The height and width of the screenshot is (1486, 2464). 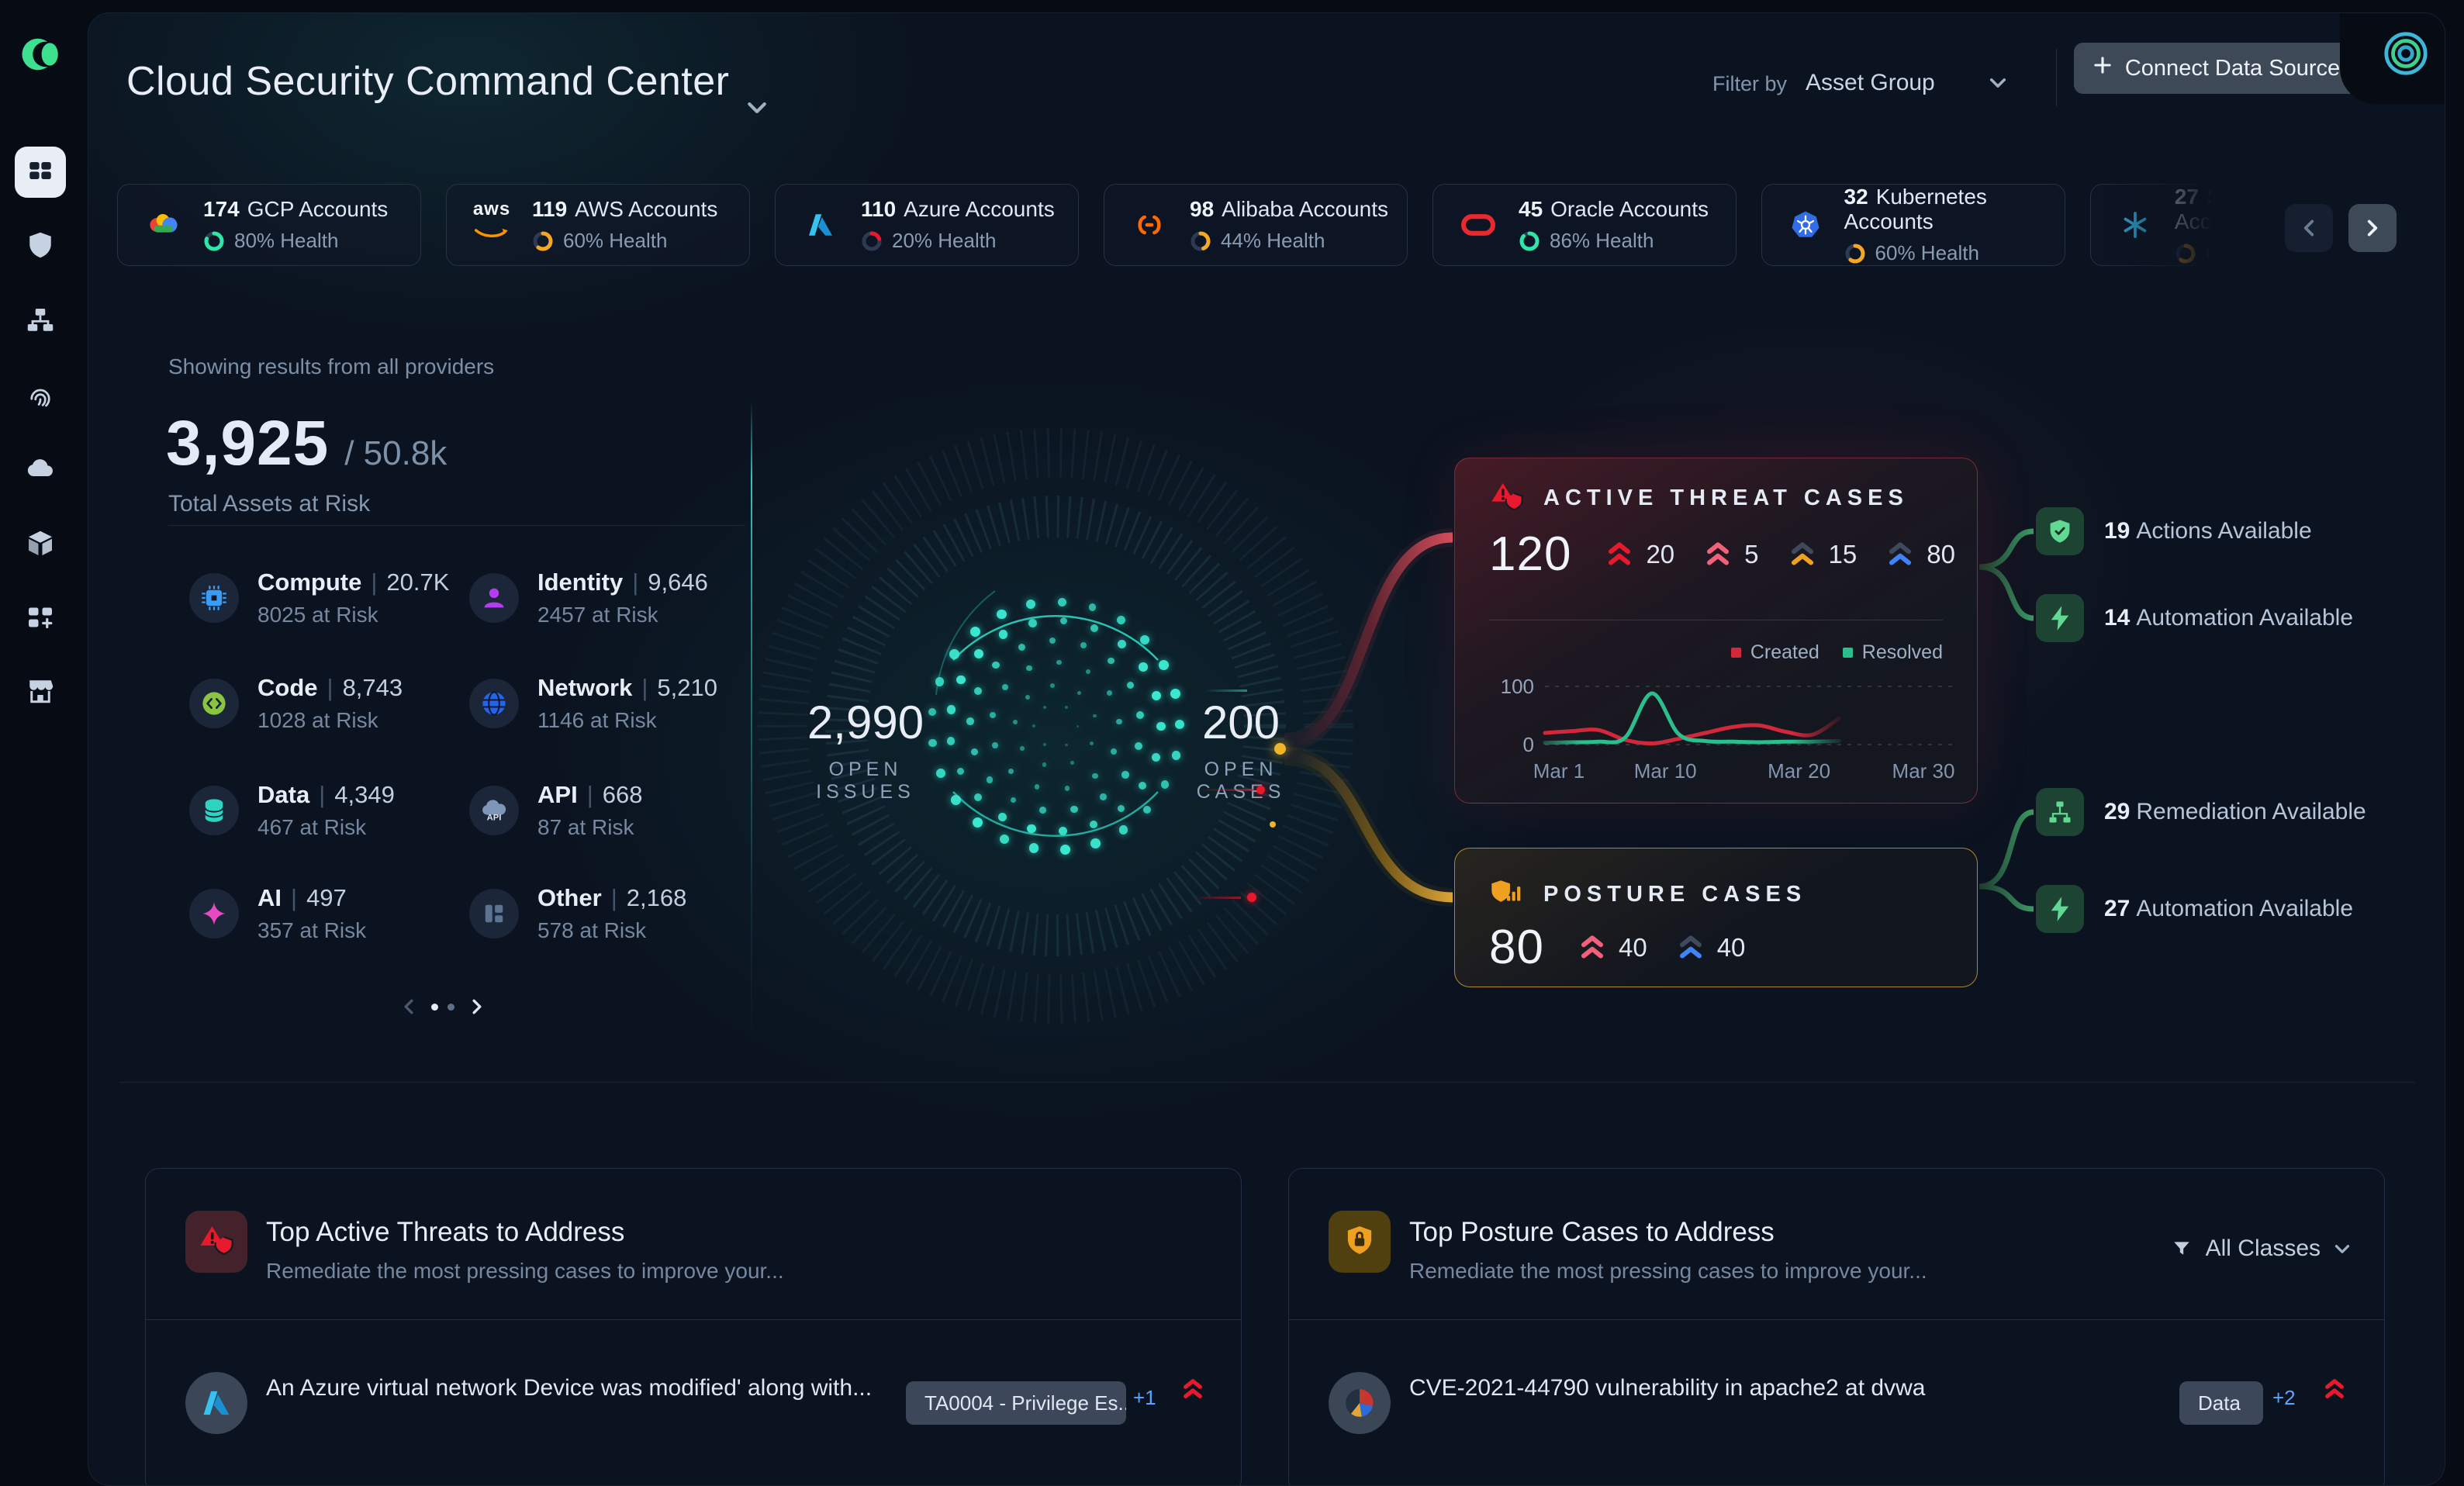 I want to click on asset-group-select: Asset Group, so click(x=1906, y=83).